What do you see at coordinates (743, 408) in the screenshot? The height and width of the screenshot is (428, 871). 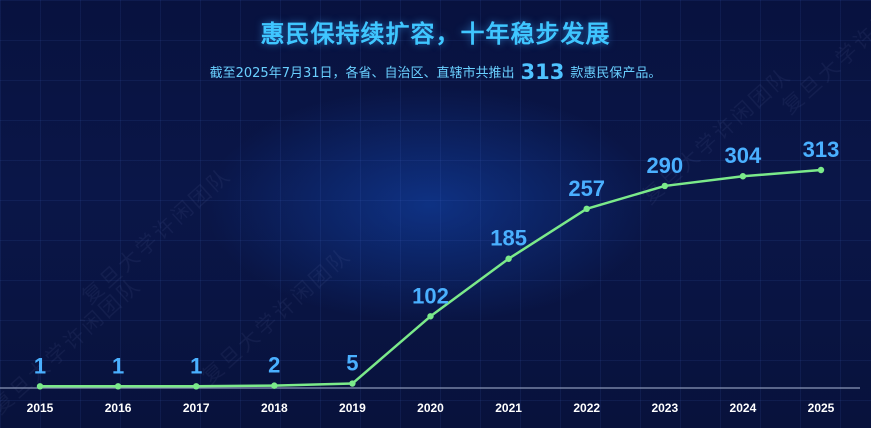 I see `x-tick-2024: 2024` at bounding box center [743, 408].